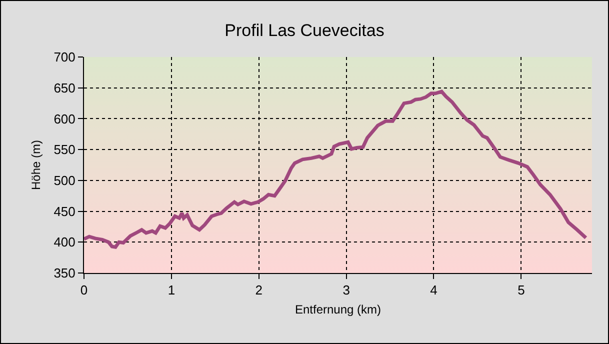 This screenshot has height=344, width=609. Describe the element at coordinates (65, 88) in the screenshot. I see `y-tick-label: 650` at that location.